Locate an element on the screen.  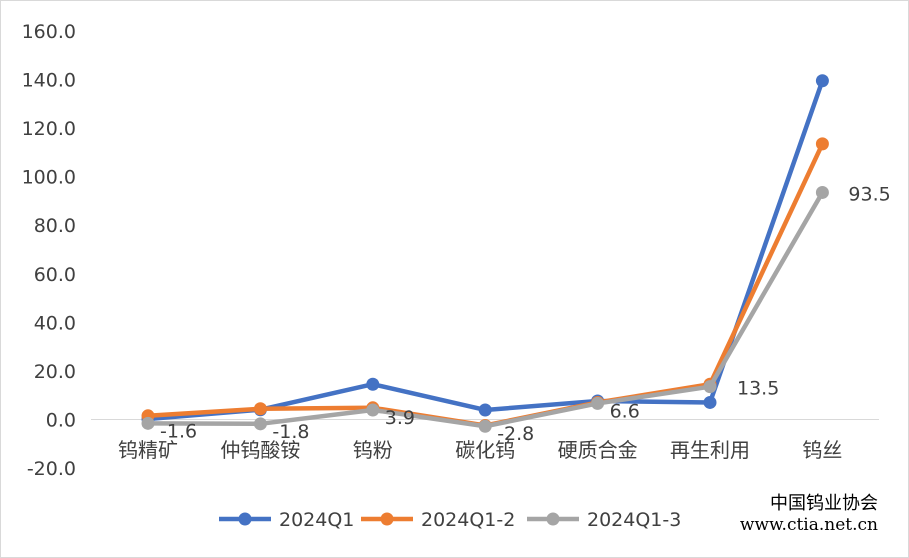
watermark-url: www.ctia.net.cn is located at coordinates (808, 525).